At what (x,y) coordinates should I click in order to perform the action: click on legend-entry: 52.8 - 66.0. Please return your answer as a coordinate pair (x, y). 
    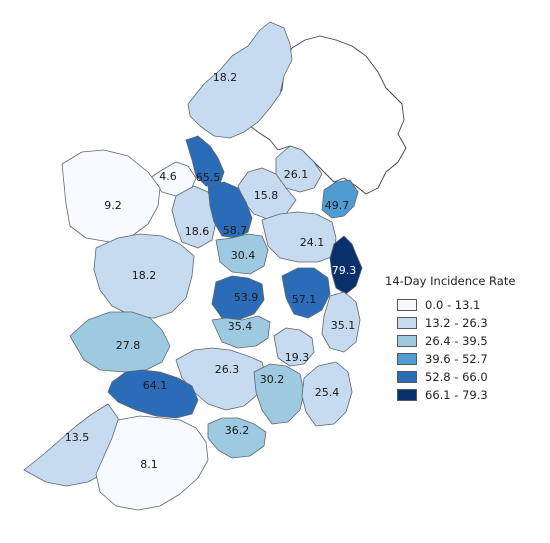
    Looking at the image, I should click on (465, 377).